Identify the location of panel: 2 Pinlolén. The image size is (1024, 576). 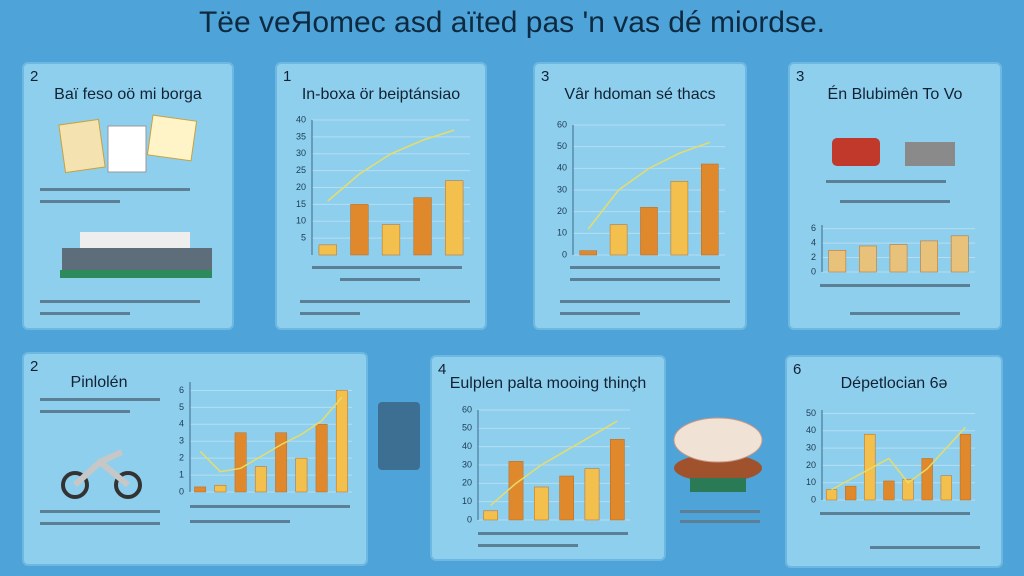
(195, 459).